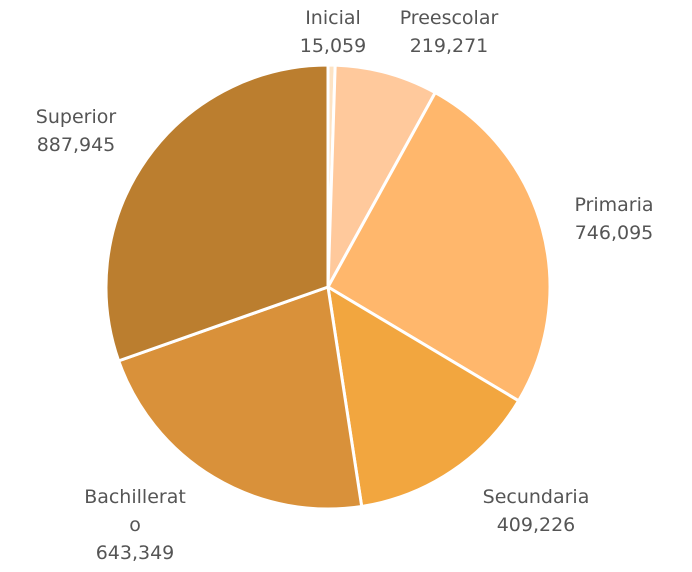 Image resolution: width=692 pixels, height=572 pixels. What do you see at coordinates (333, 46) in the screenshot?
I see `value-label: 15,059` at bounding box center [333, 46].